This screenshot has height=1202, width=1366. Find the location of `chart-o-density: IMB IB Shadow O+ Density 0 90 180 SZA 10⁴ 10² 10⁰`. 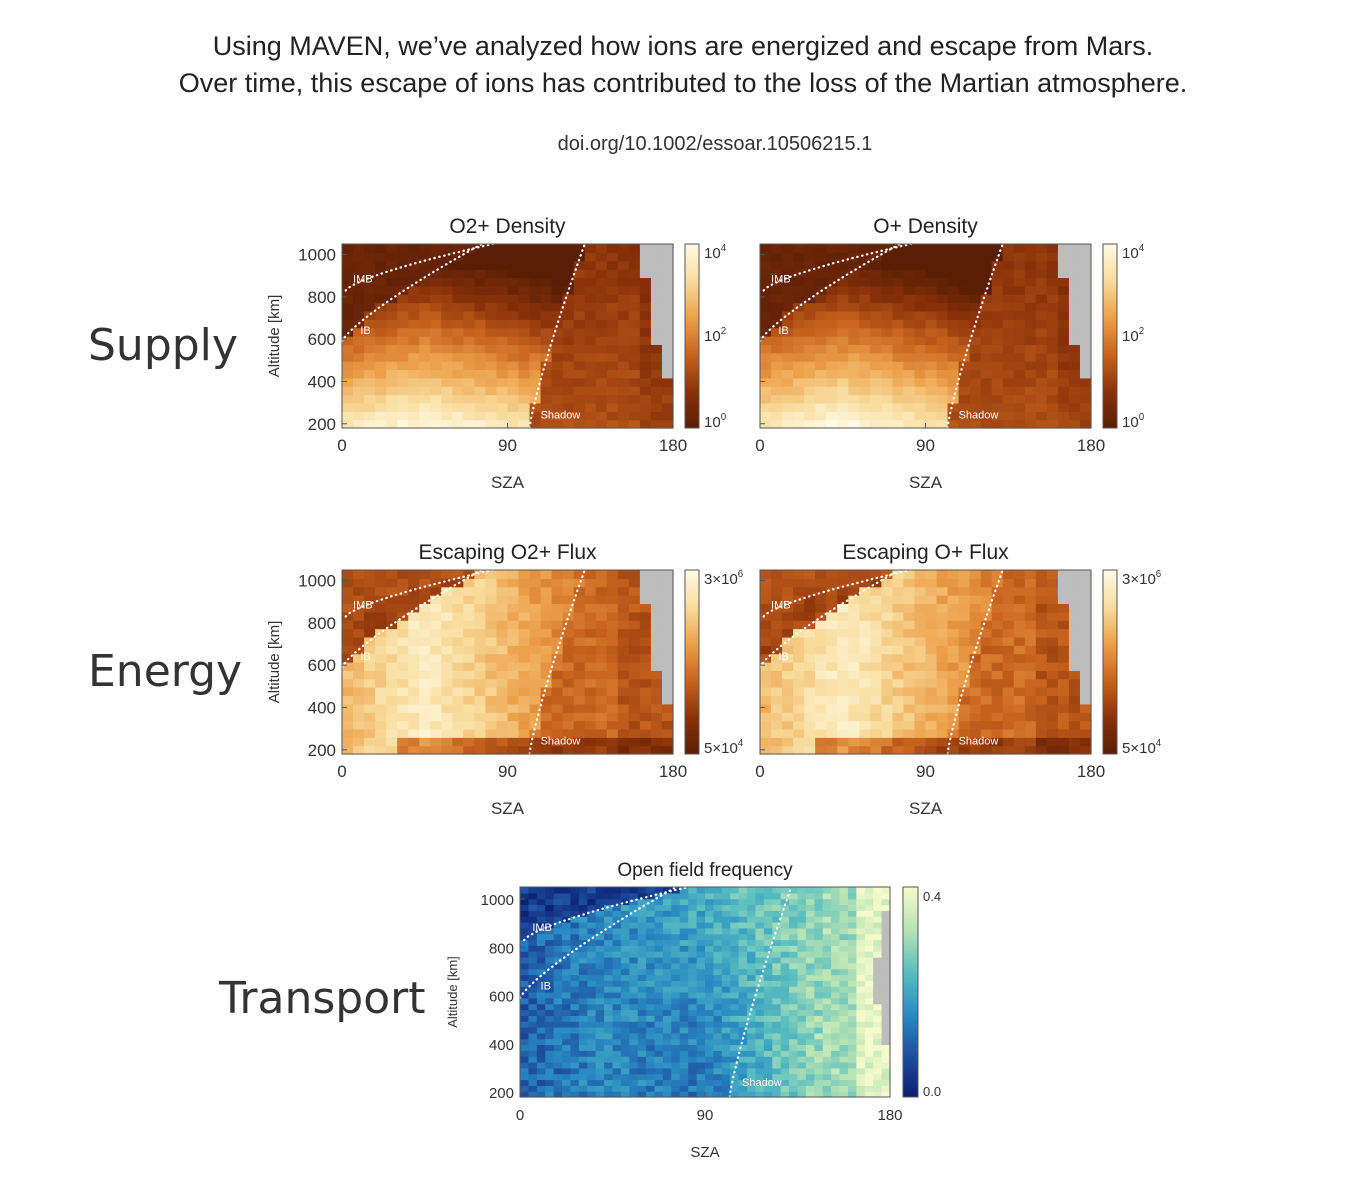

chart-o-density: IMB IB Shadow O+ Density 0 90 180 SZA 10⁴ 10² 10⁰ is located at coordinates (949, 353).